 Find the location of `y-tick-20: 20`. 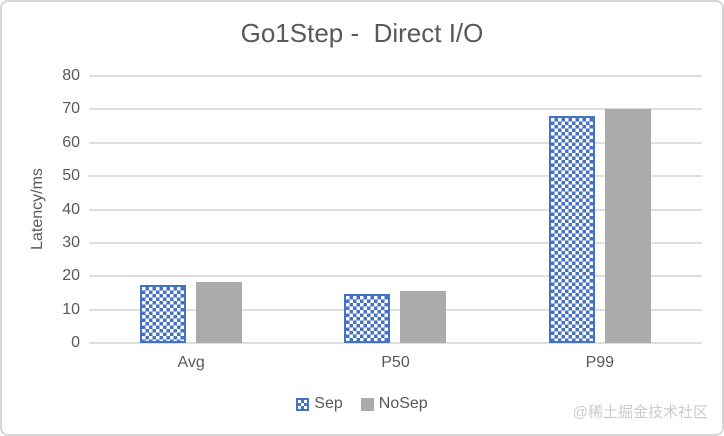

y-tick-20: 20 is located at coordinates (71, 276).